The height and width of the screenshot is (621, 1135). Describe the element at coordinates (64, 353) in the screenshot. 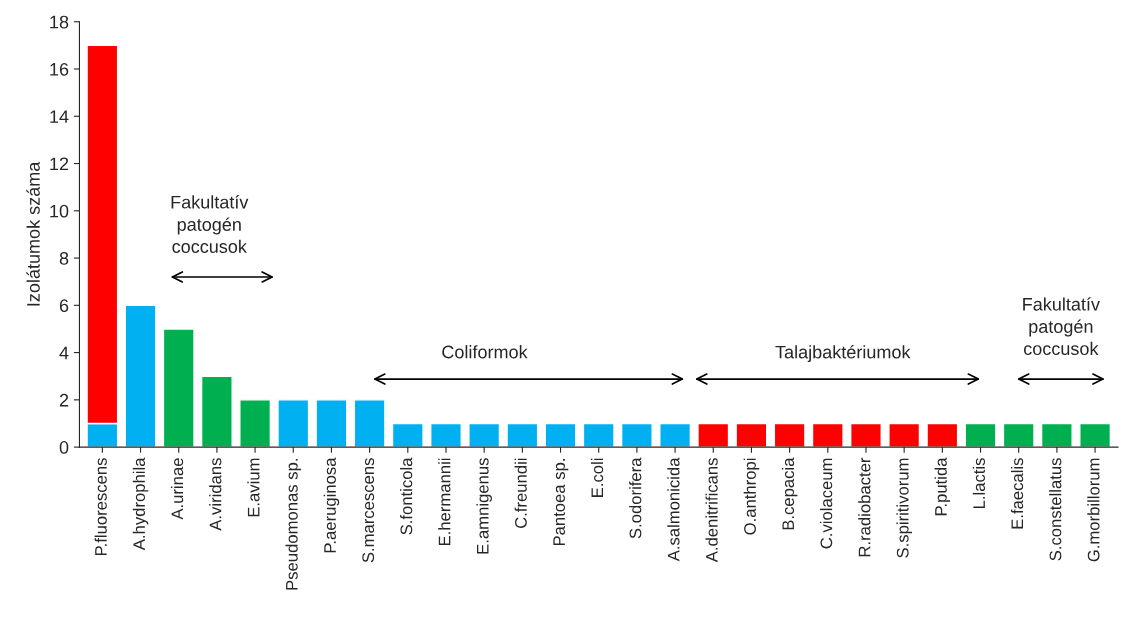

I see `y-tick-label: 4` at that location.